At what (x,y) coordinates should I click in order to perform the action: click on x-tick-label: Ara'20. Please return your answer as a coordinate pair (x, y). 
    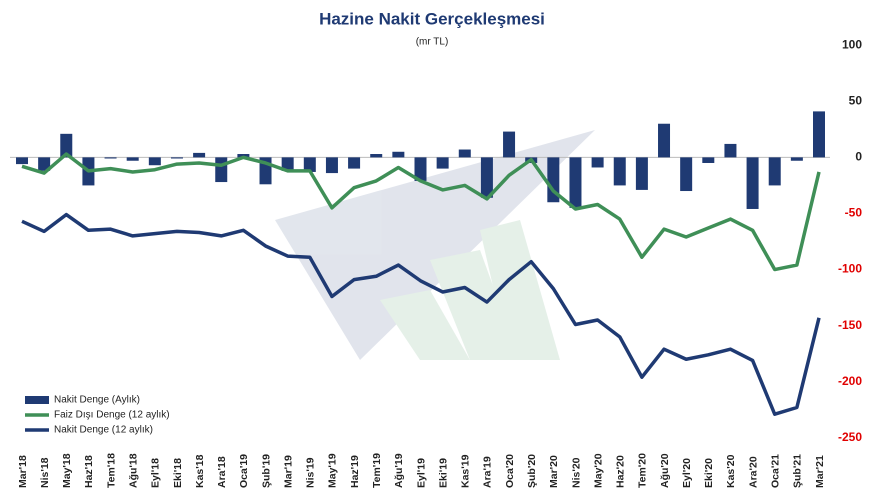
    Looking at the image, I should click on (753, 472).